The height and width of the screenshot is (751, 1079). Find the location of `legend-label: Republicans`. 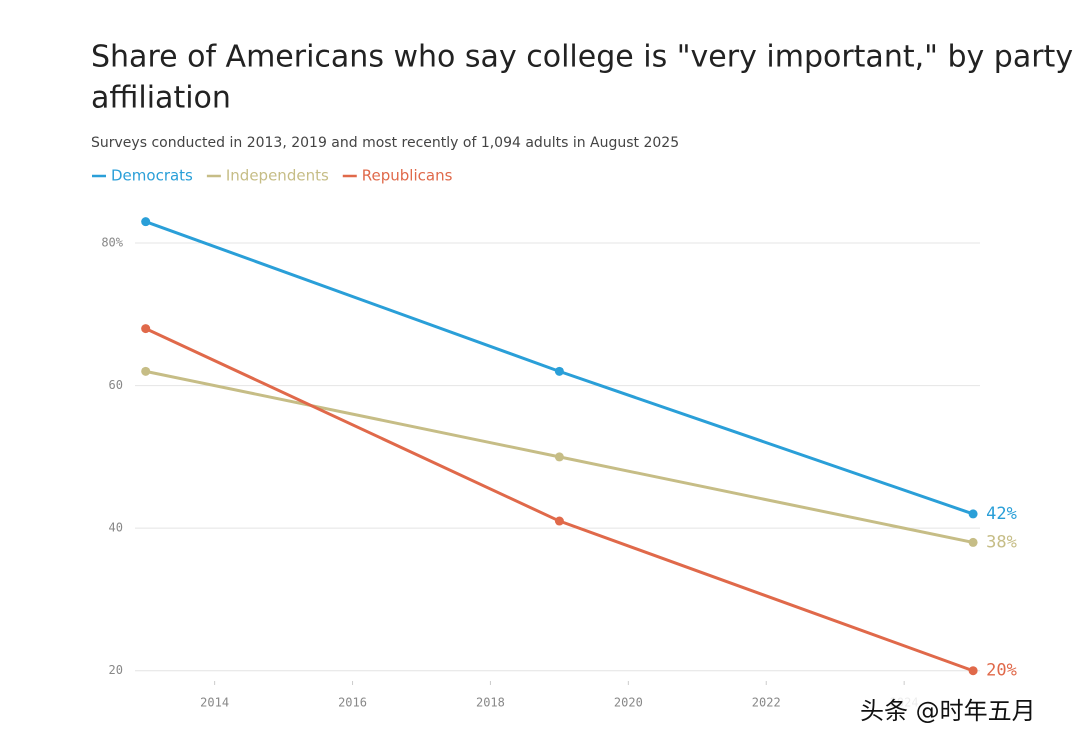

legend-label: Republicans is located at coordinates (407, 176).